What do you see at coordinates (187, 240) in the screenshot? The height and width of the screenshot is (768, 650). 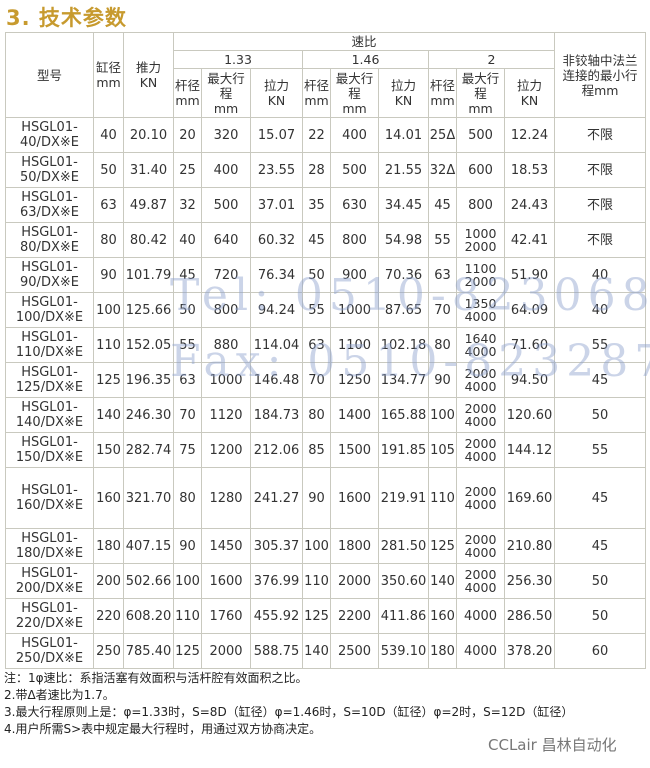 I see `cell-rod-133: 40` at bounding box center [187, 240].